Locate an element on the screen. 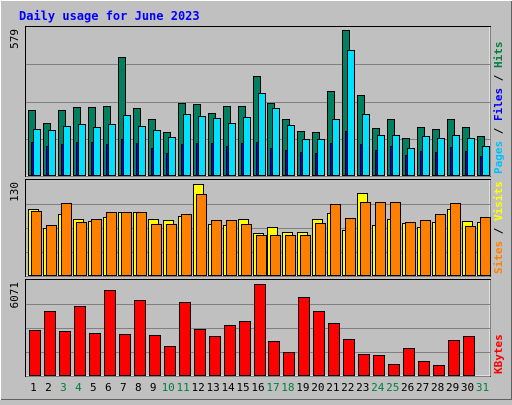 The image size is (512, 405). day-label: 19 is located at coordinates (302, 387).